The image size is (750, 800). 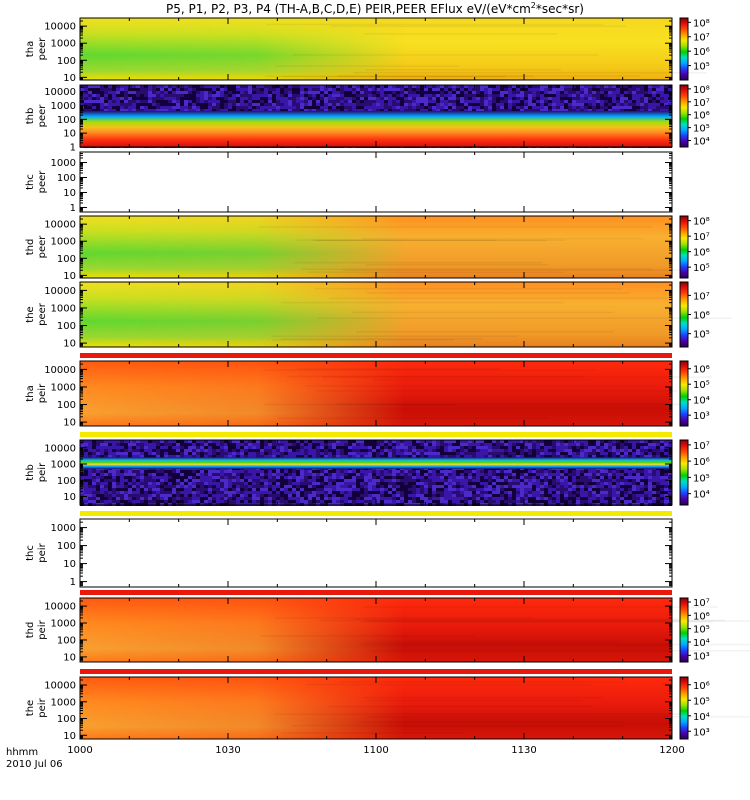 What do you see at coordinates (34, 764) in the screenshot?
I see `date-label: 2010 Jul 06` at bounding box center [34, 764].